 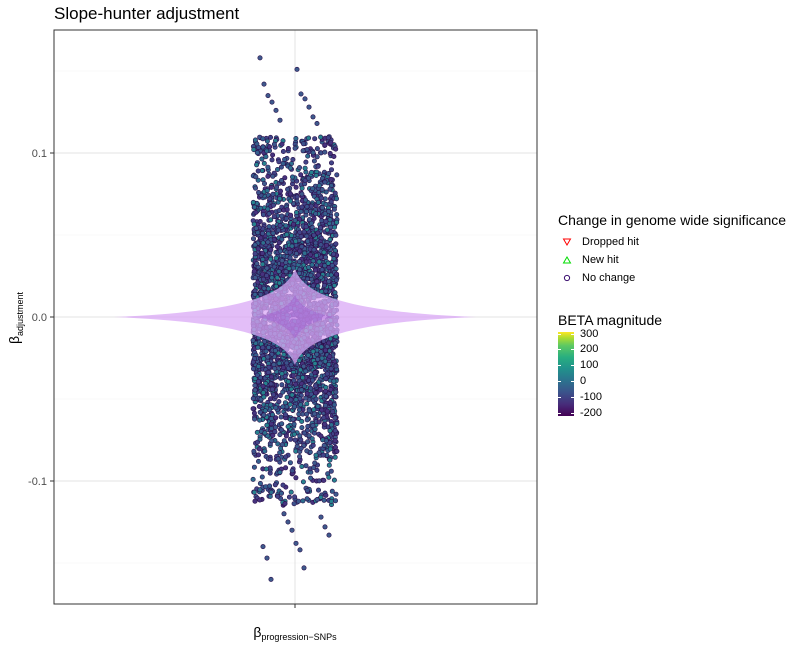 What do you see at coordinates (589, 349) in the screenshot?
I see `colorbar-tick-label: 200` at bounding box center [589, 349].